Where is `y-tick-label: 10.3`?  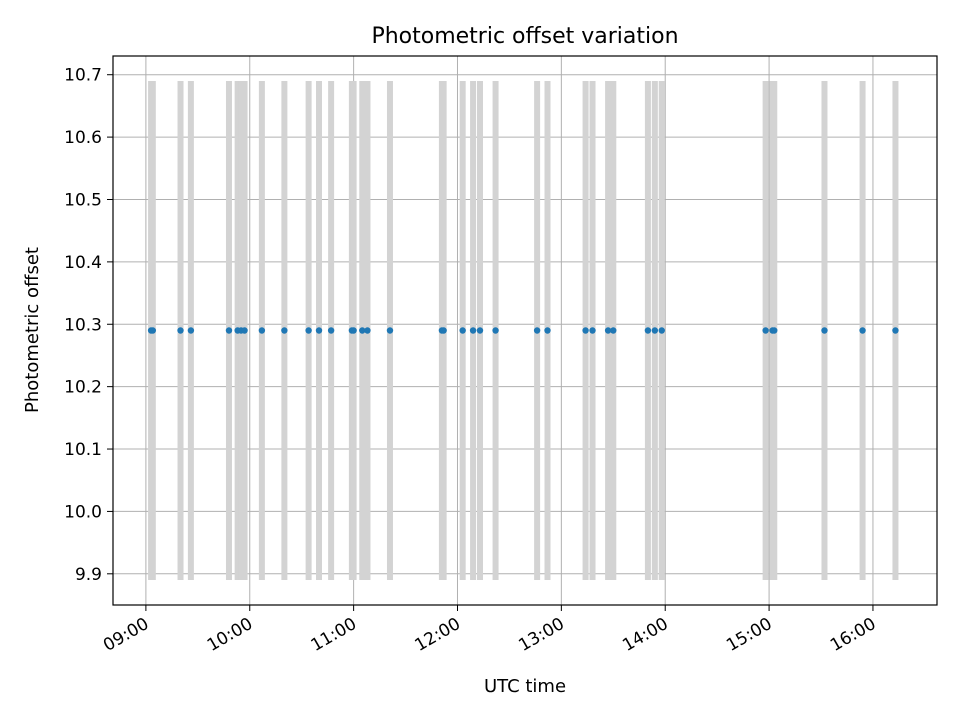
y-tick-label: 10.3 is located at coordinates (83, 325).